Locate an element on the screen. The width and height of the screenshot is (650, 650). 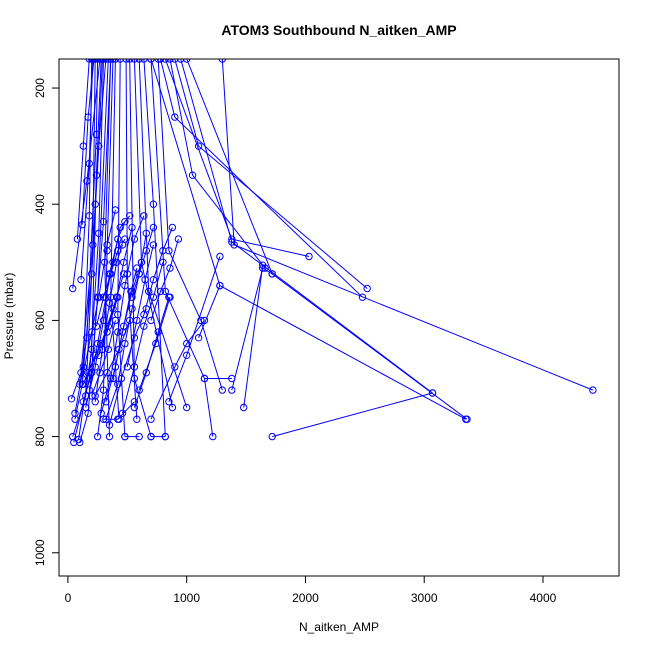
y-tick-label: 800 is located at coordinates (40, 436).